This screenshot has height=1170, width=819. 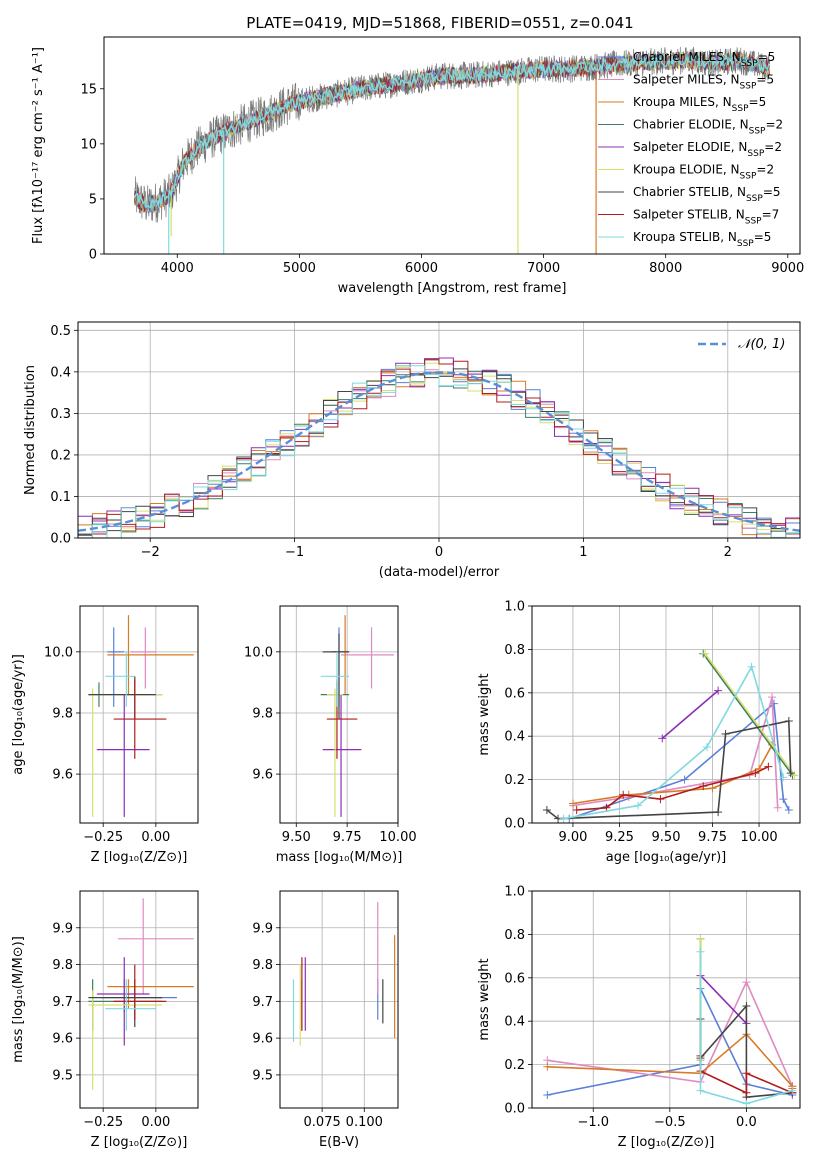 What do you see at coordinates (339, 857) in the screenshot?
I see `age_vs_mass-xlabel: mass [log₁₀(M/M⊙)]` at bounding box center [339, 857].